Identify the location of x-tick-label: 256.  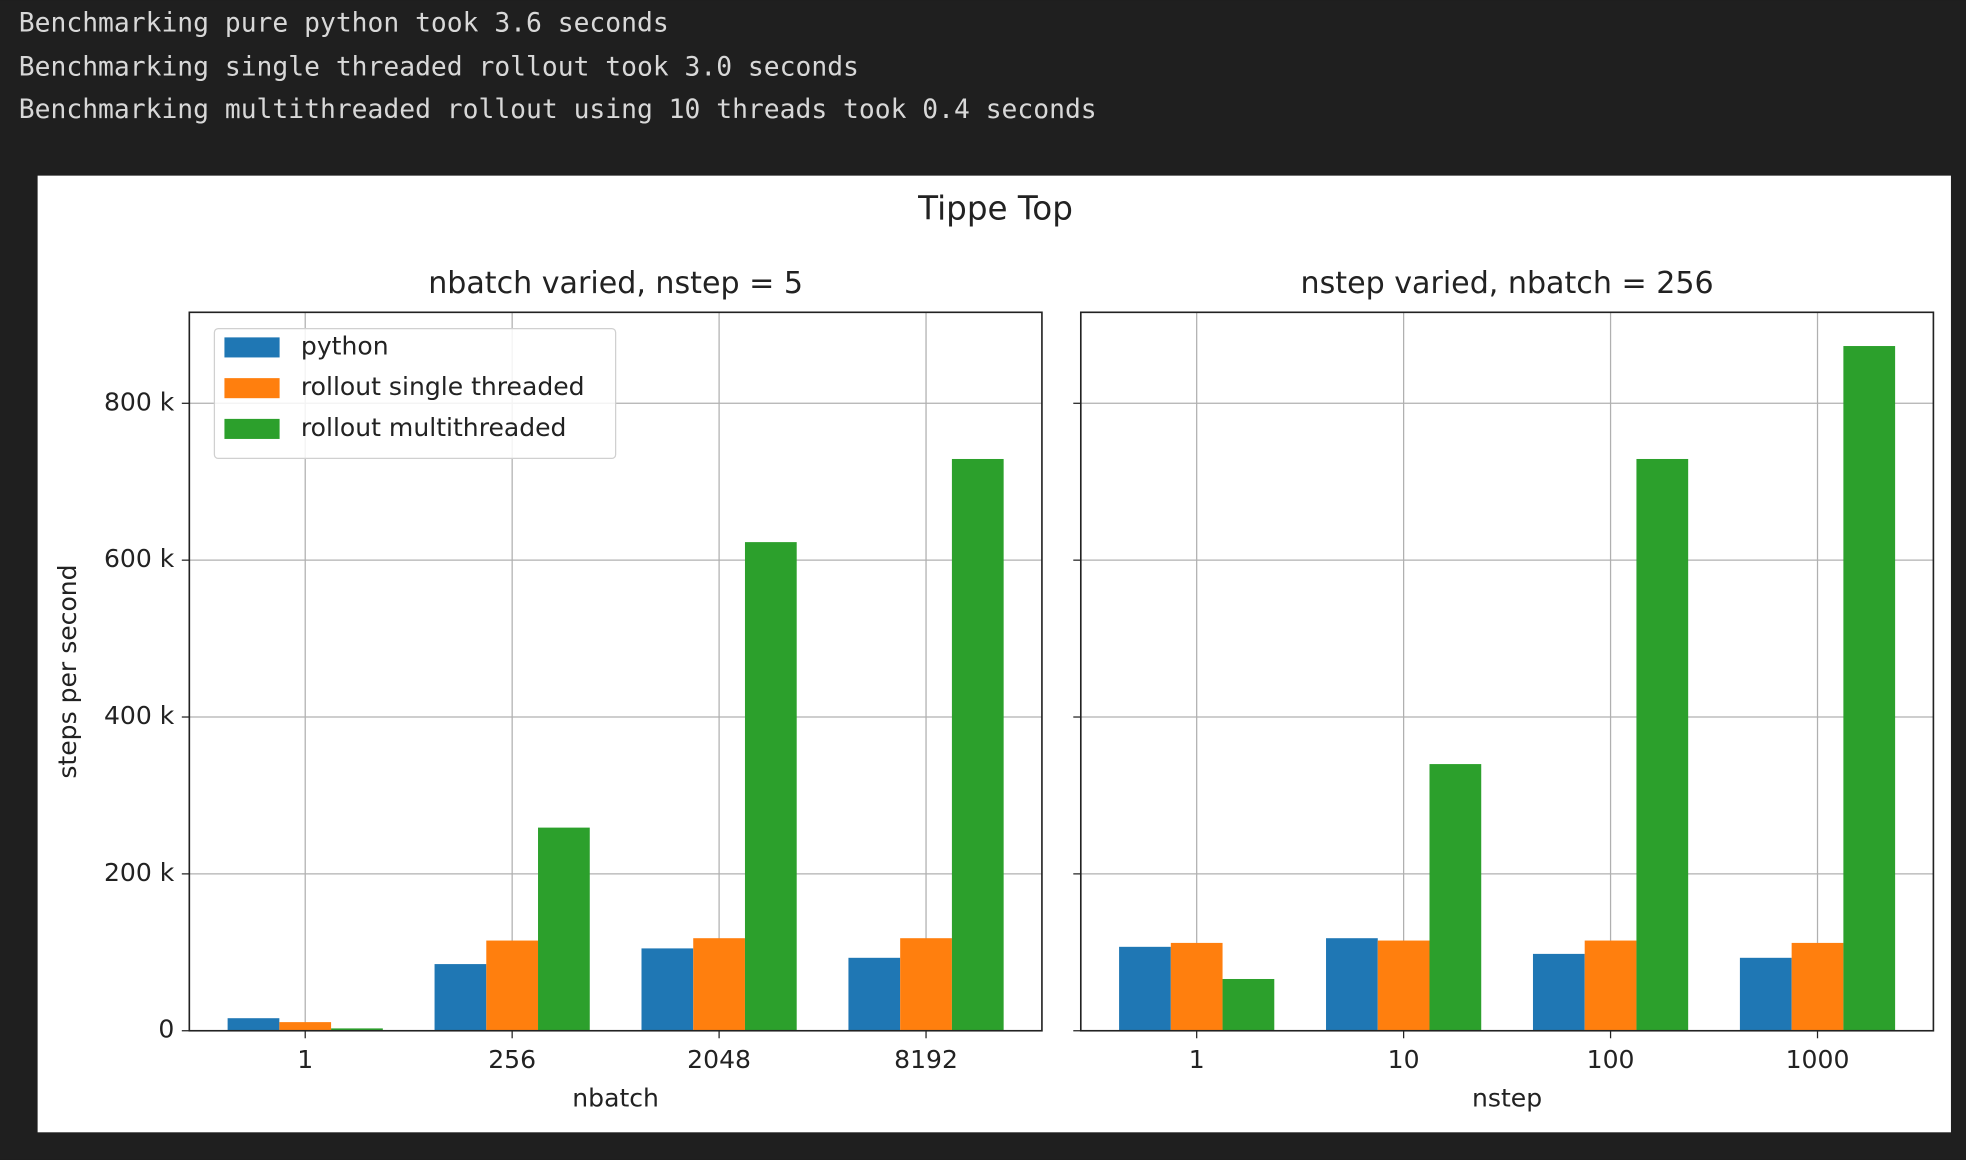
(512, 1059).